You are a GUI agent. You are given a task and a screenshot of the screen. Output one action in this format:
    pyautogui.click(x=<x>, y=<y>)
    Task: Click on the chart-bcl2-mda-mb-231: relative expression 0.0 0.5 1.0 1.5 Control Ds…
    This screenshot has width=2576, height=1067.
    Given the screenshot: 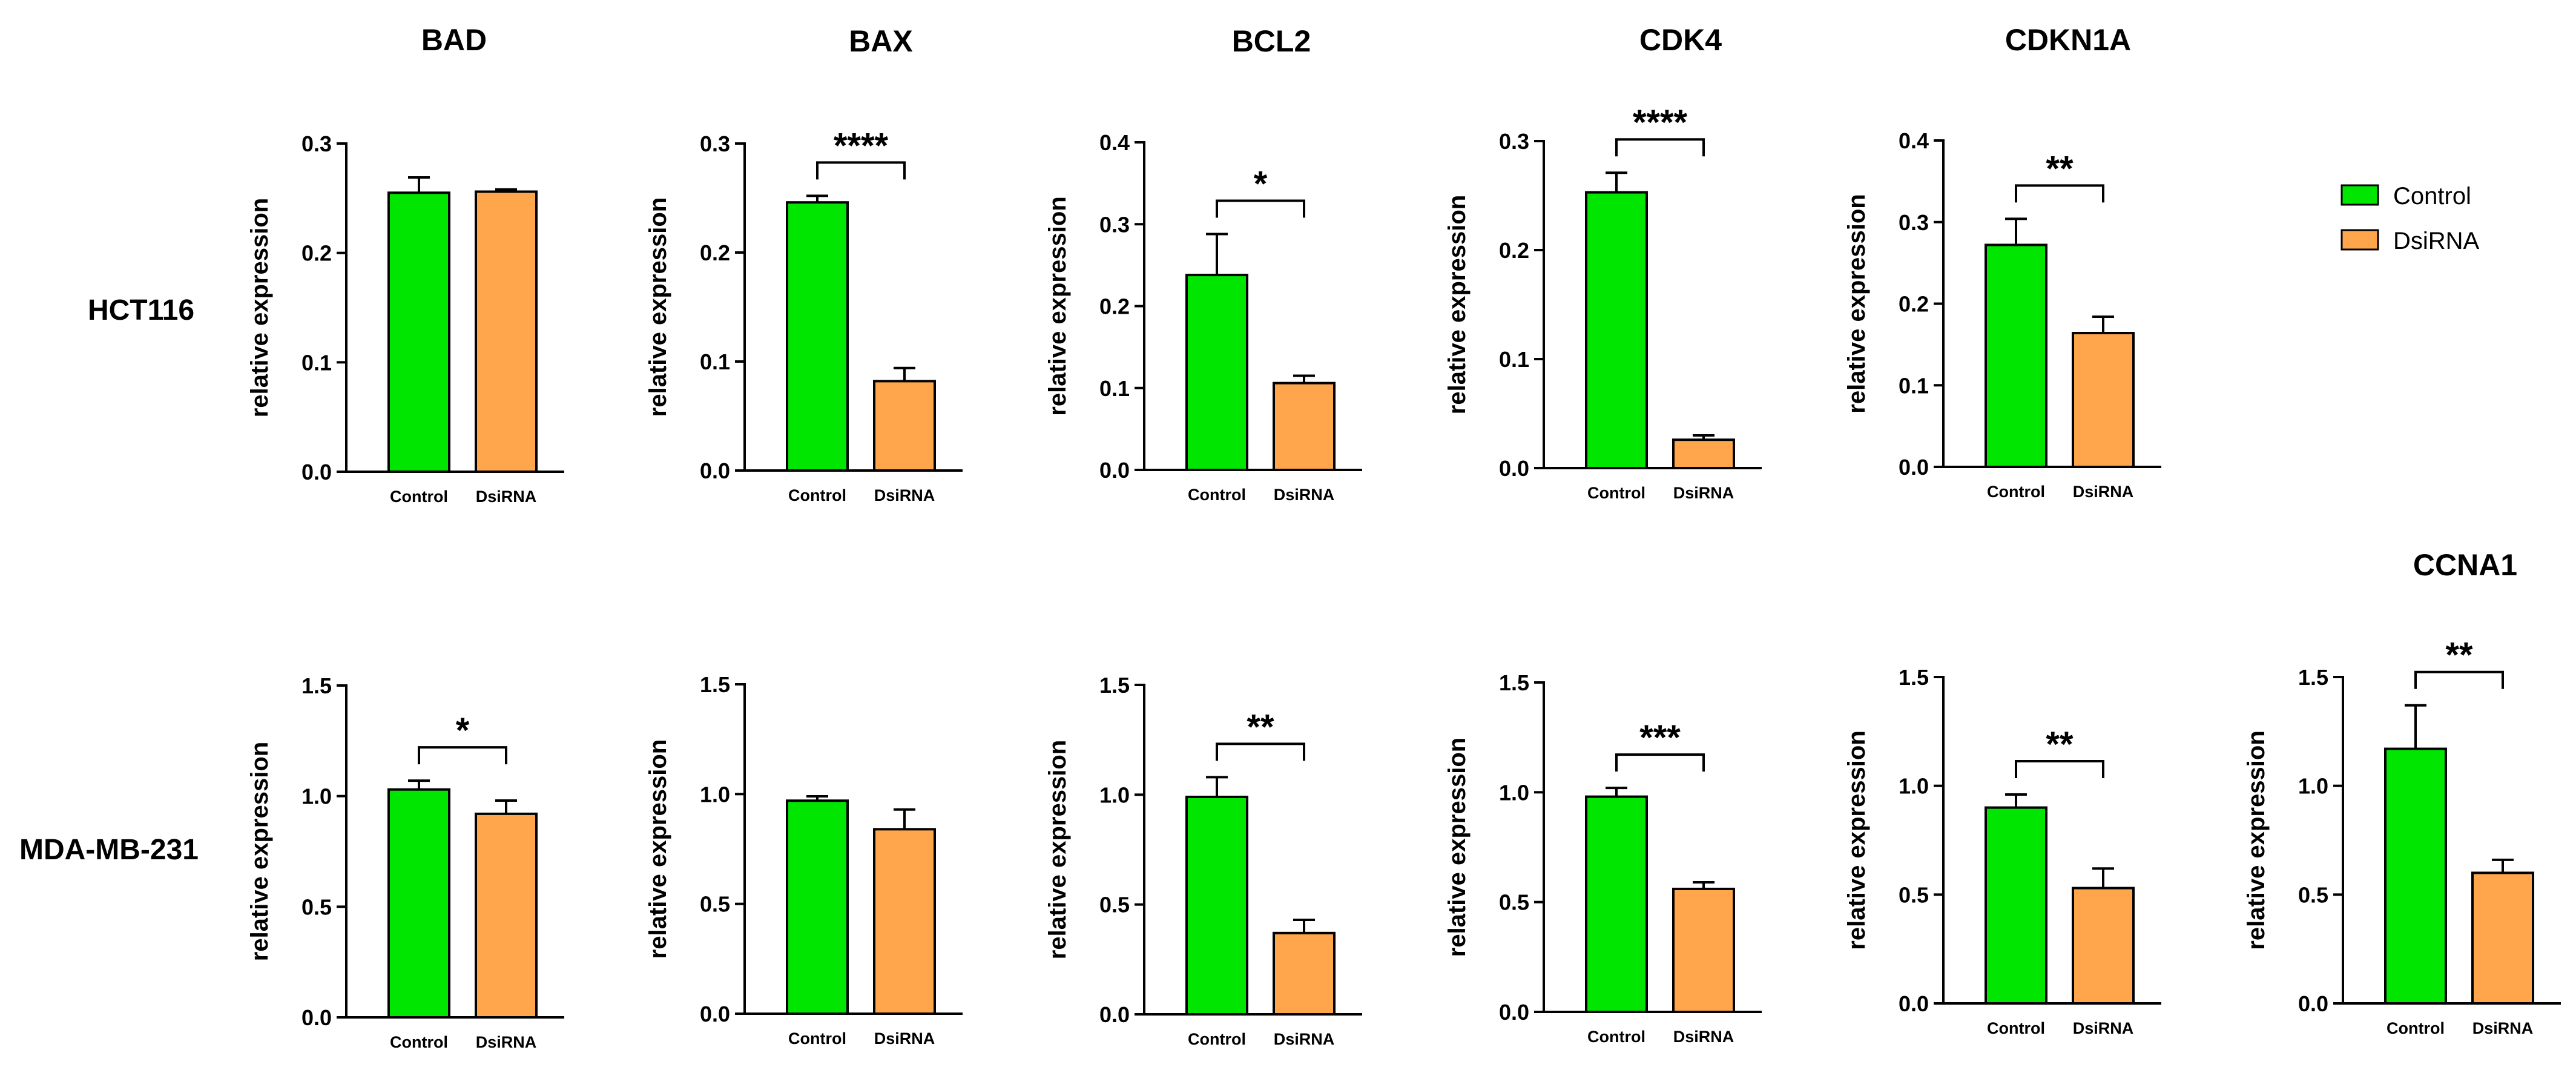 What is the action you would take?
    pyautogui.click(x=1203, y=860)
    